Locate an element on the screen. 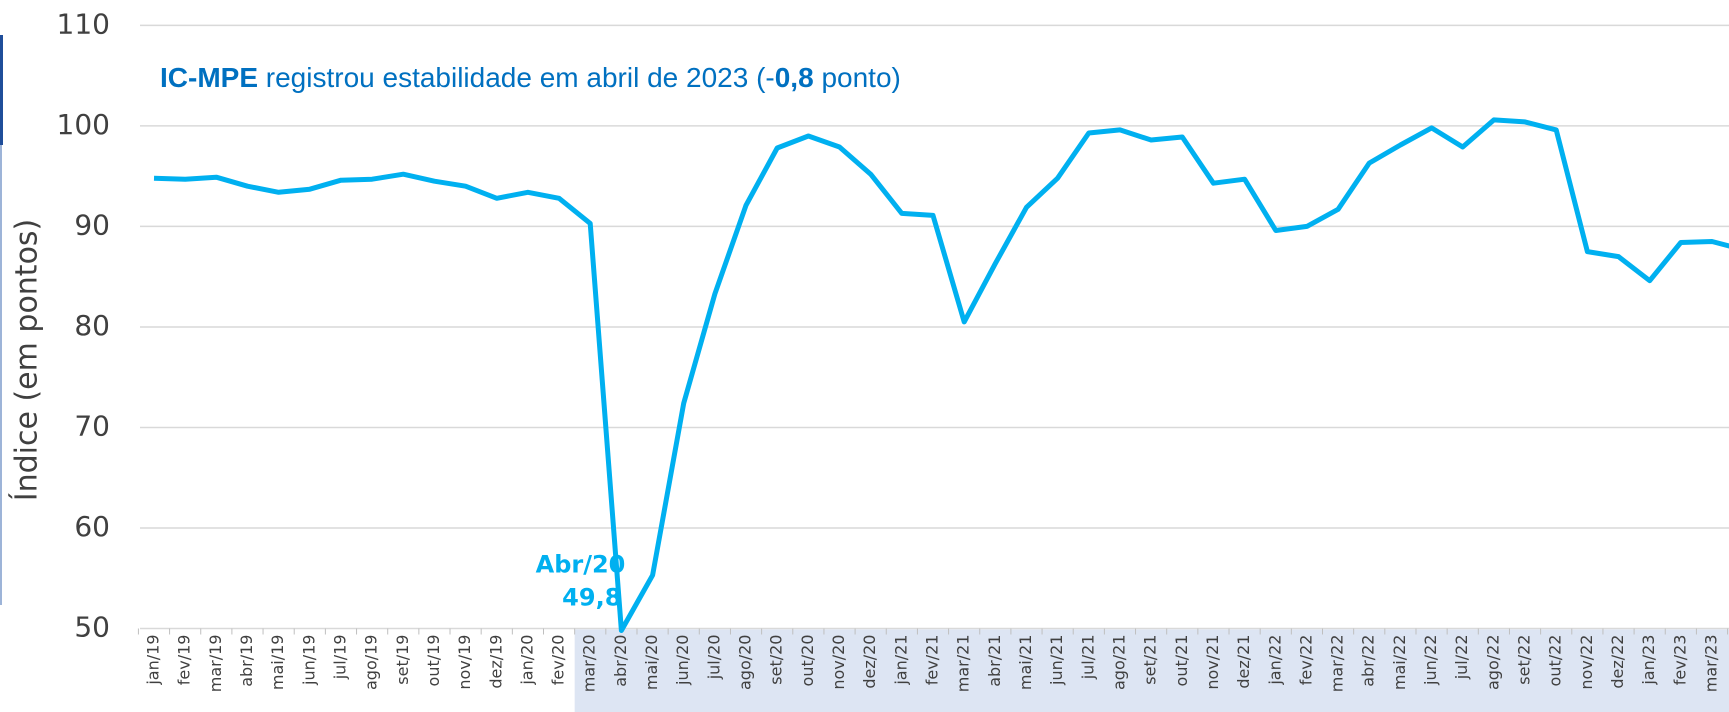  x-tick-label: dez/21 is located at coordinates (1243, 662).